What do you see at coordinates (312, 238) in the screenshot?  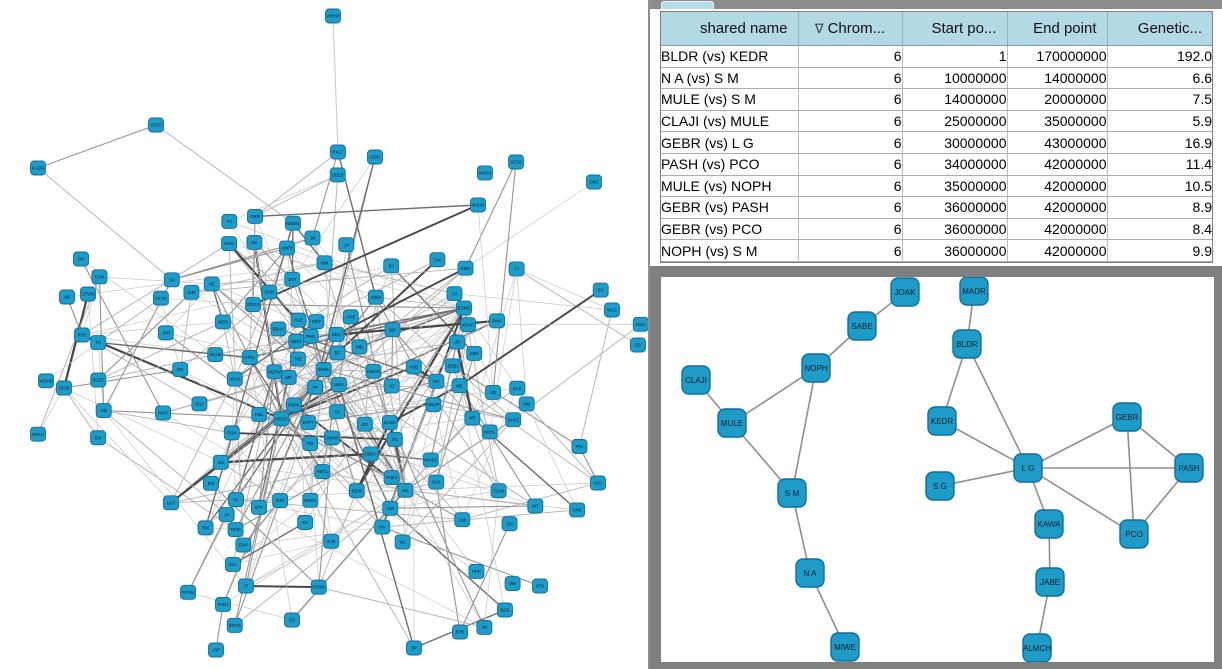 I see `graph-node: JN` at bounding box center [312, 238].